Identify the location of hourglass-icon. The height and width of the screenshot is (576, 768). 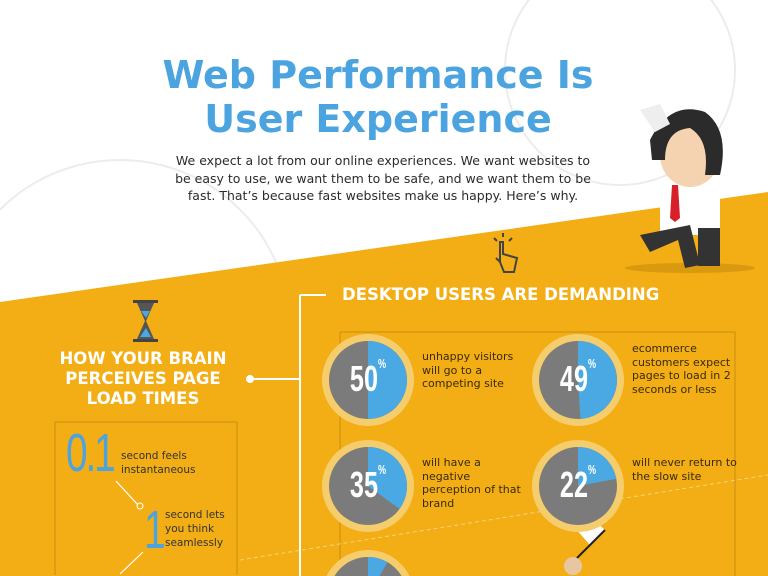
(145, 321).